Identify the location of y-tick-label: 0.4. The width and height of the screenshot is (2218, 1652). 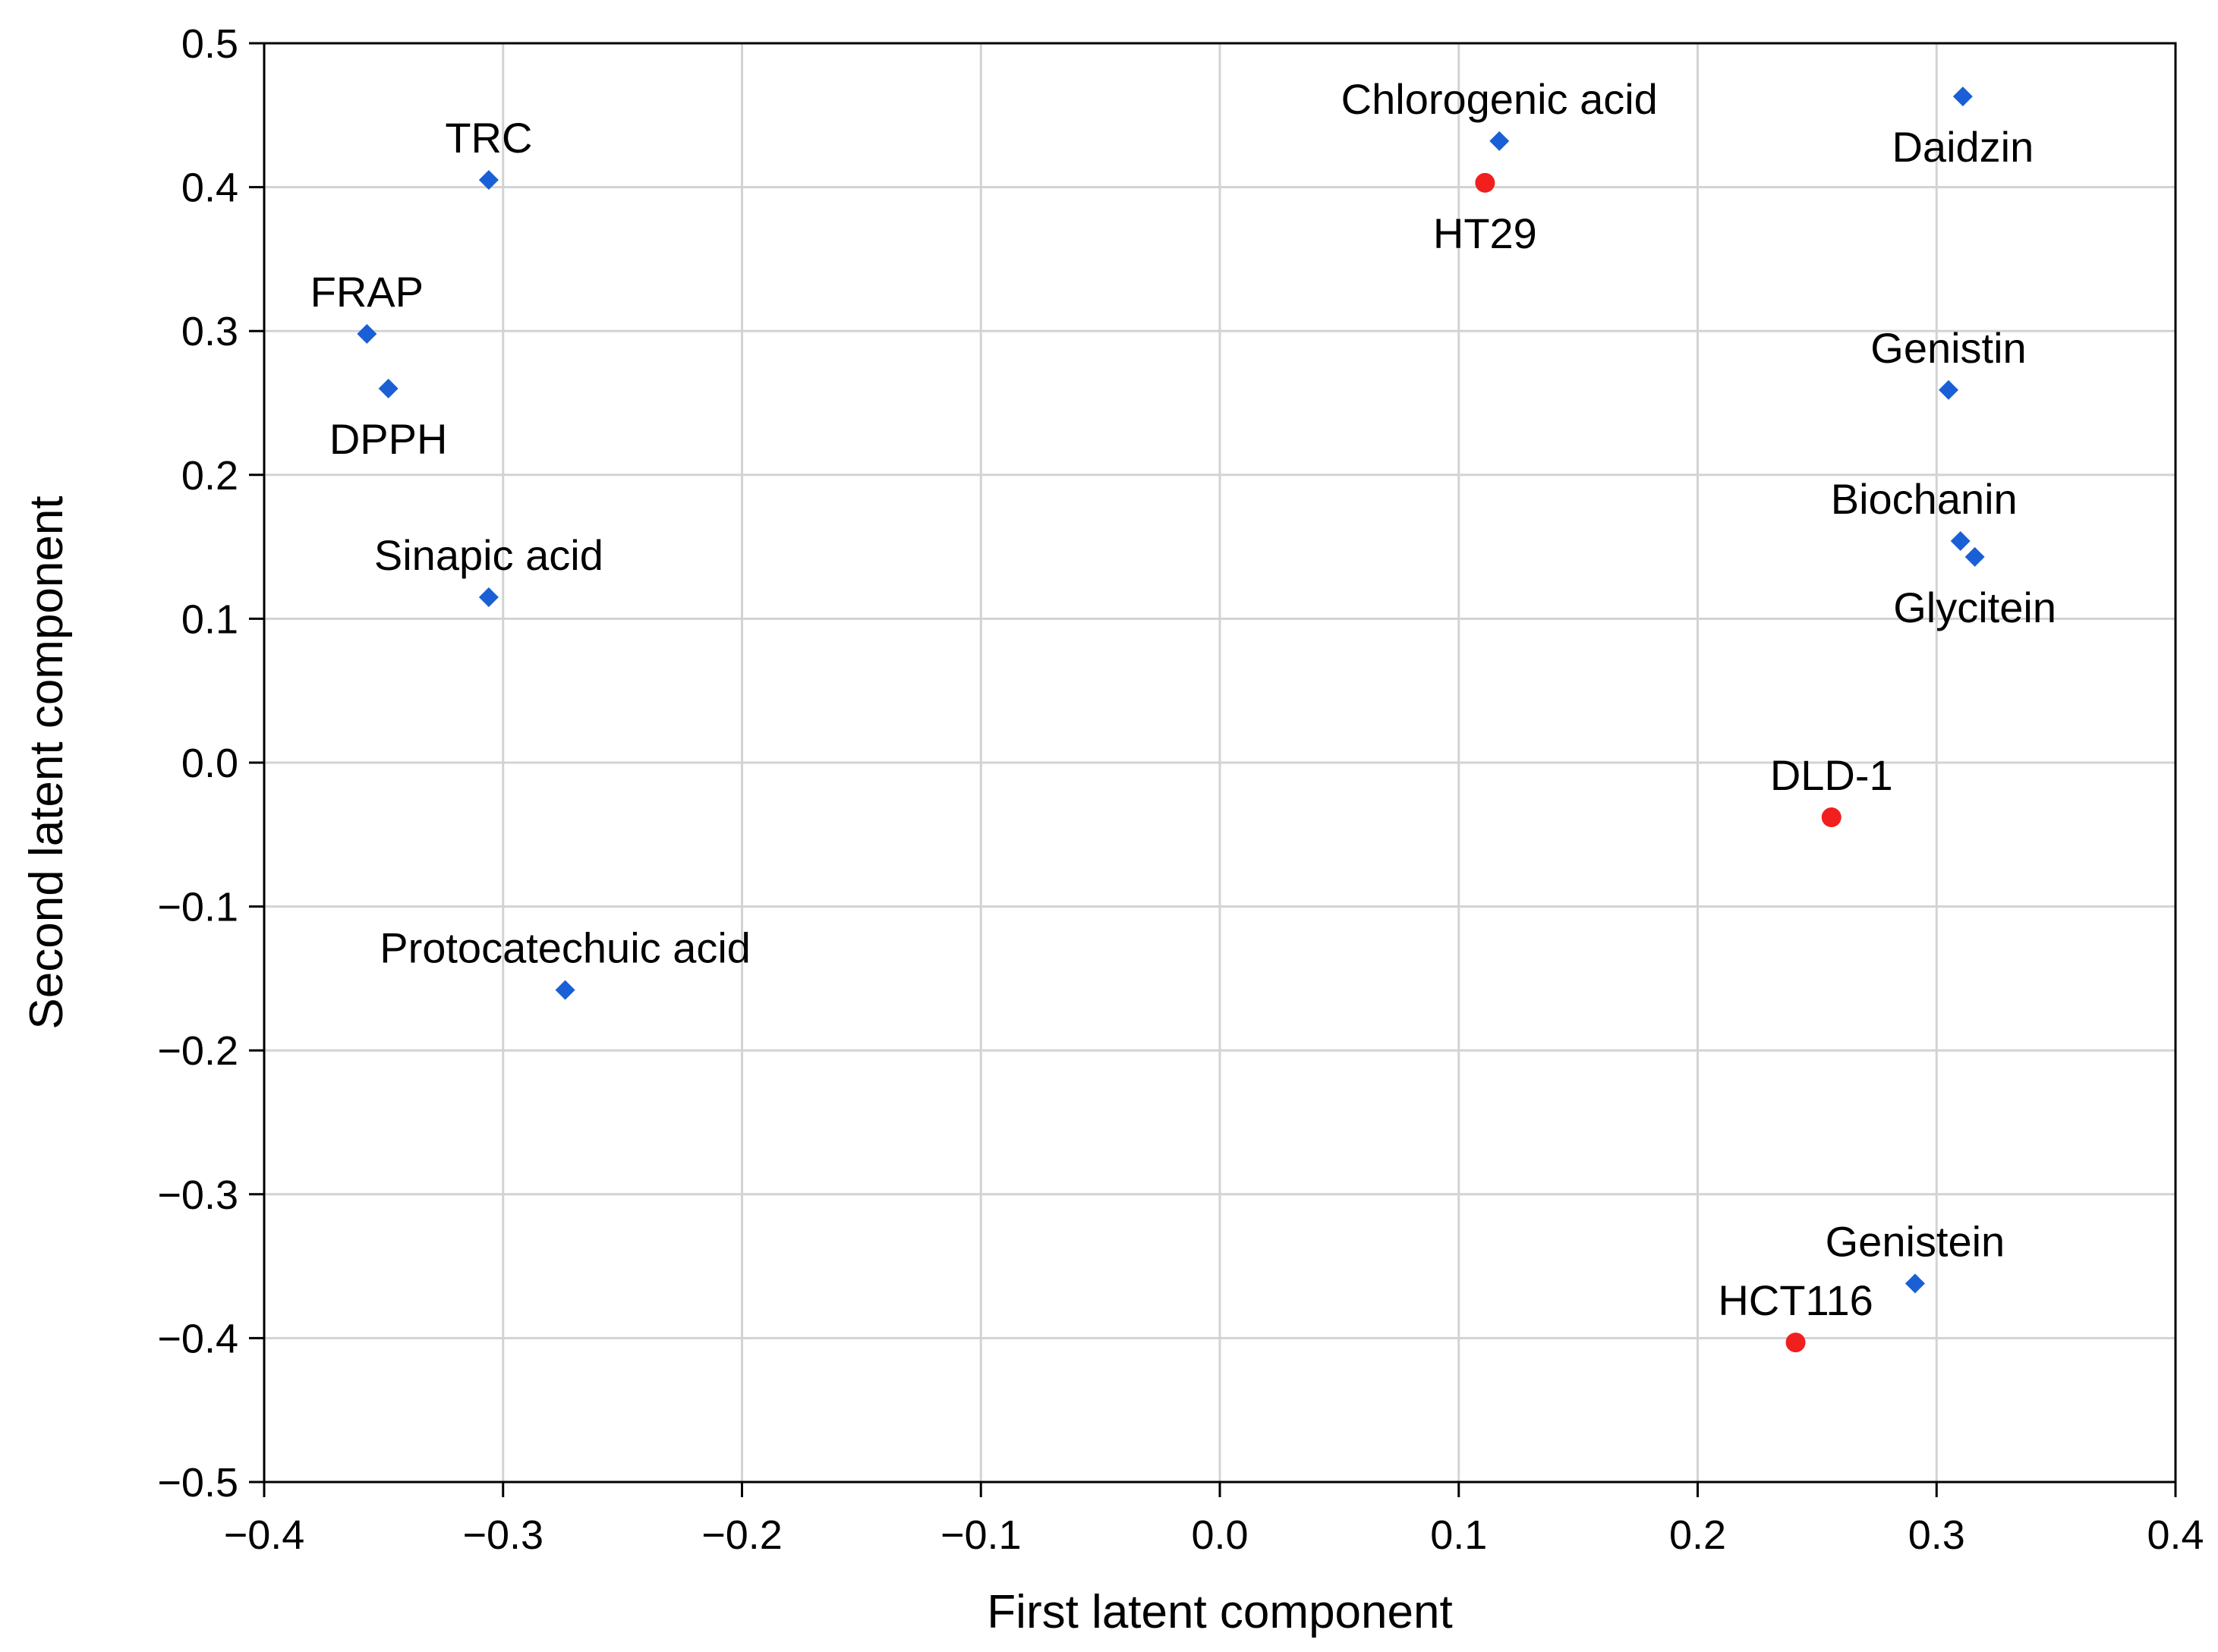
(209, 188).